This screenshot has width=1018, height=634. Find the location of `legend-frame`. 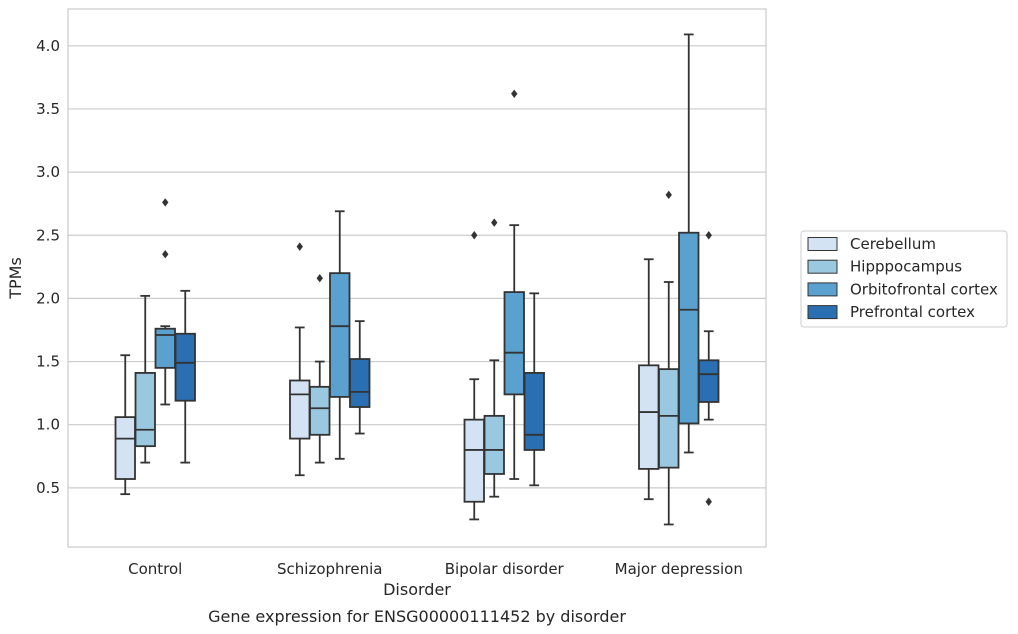

legend-frame is located at coordinates (904, 279).